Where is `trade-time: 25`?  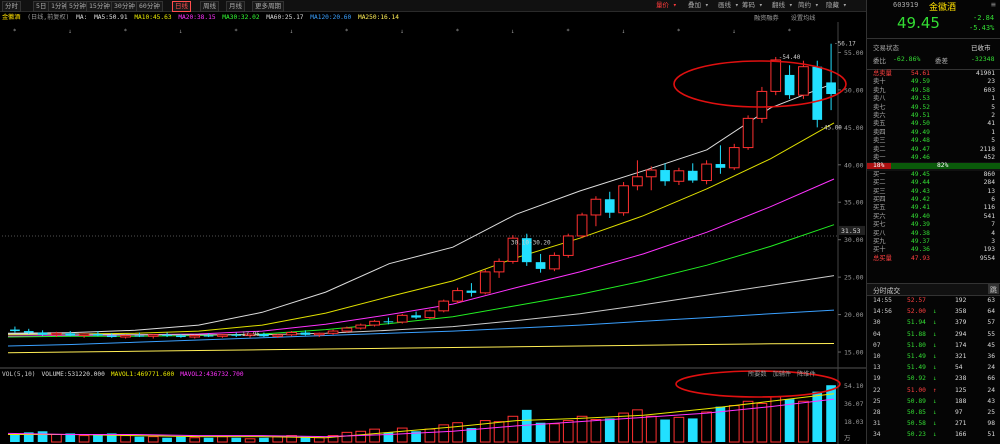
trade-time: 25 is located at coordinates (877, 401).